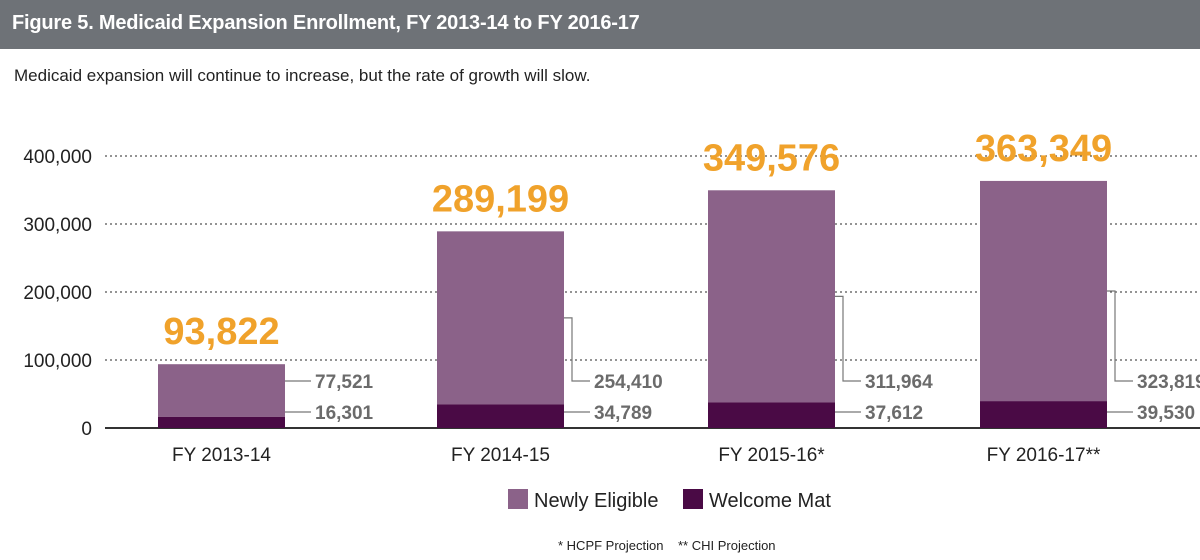  I want to click on y-tick-label: 400,000, so click(57, 157).